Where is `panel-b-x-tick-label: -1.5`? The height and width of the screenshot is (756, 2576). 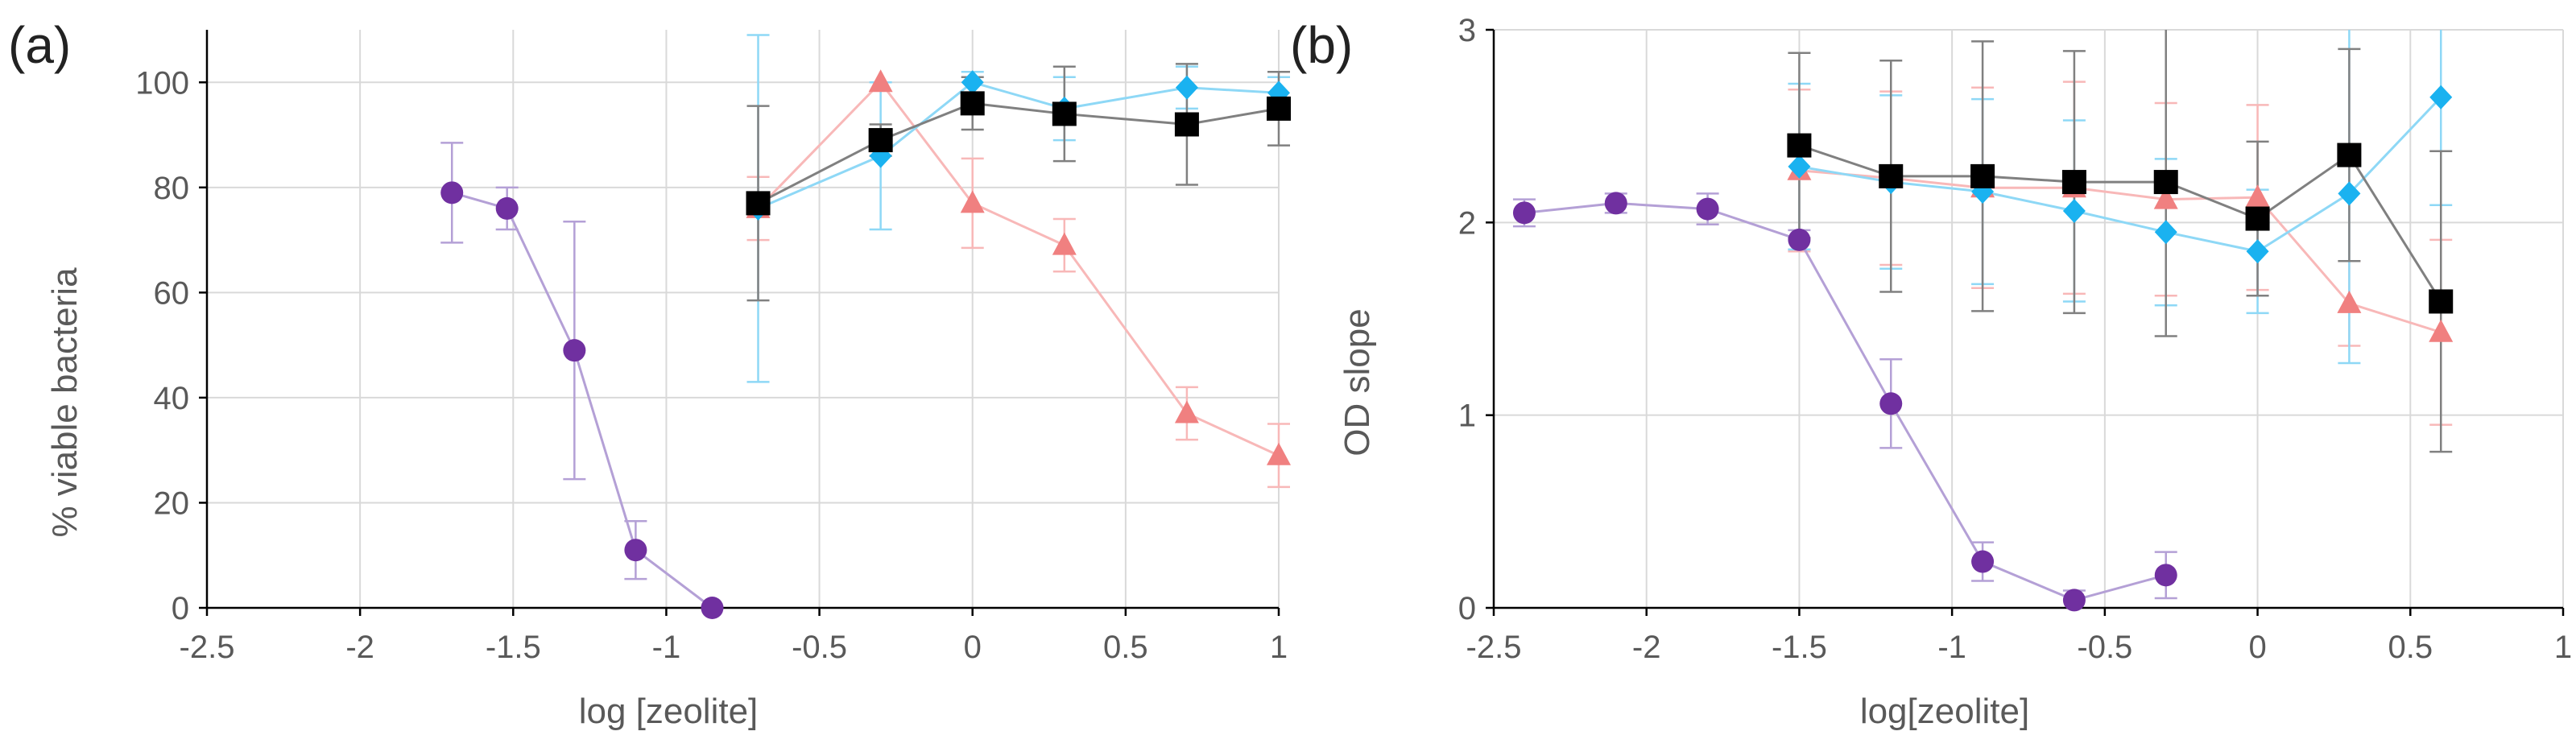
panel-b-x-tick-label: -1.5 is located at coordinates (1800, 647).